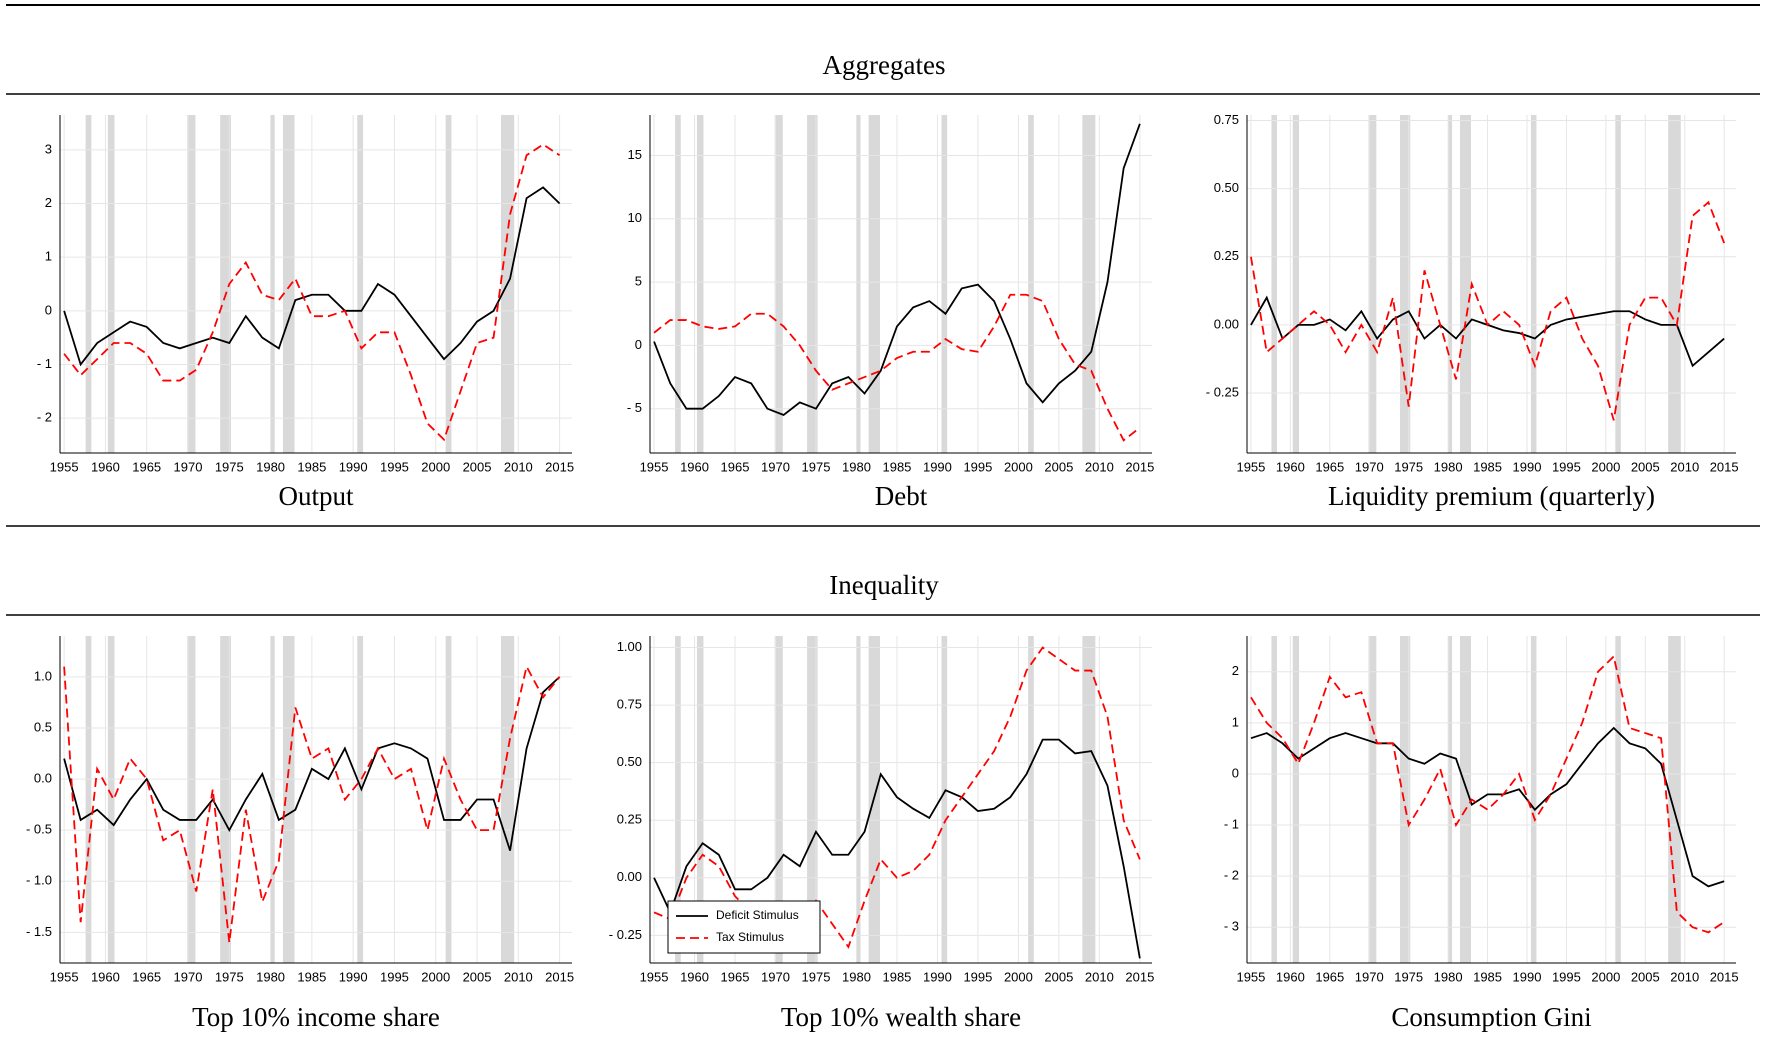  What do you see at coordinates (638, 281) in the screenshot?
I see `y-tick-label: 5` at bounding box center [638, 281].